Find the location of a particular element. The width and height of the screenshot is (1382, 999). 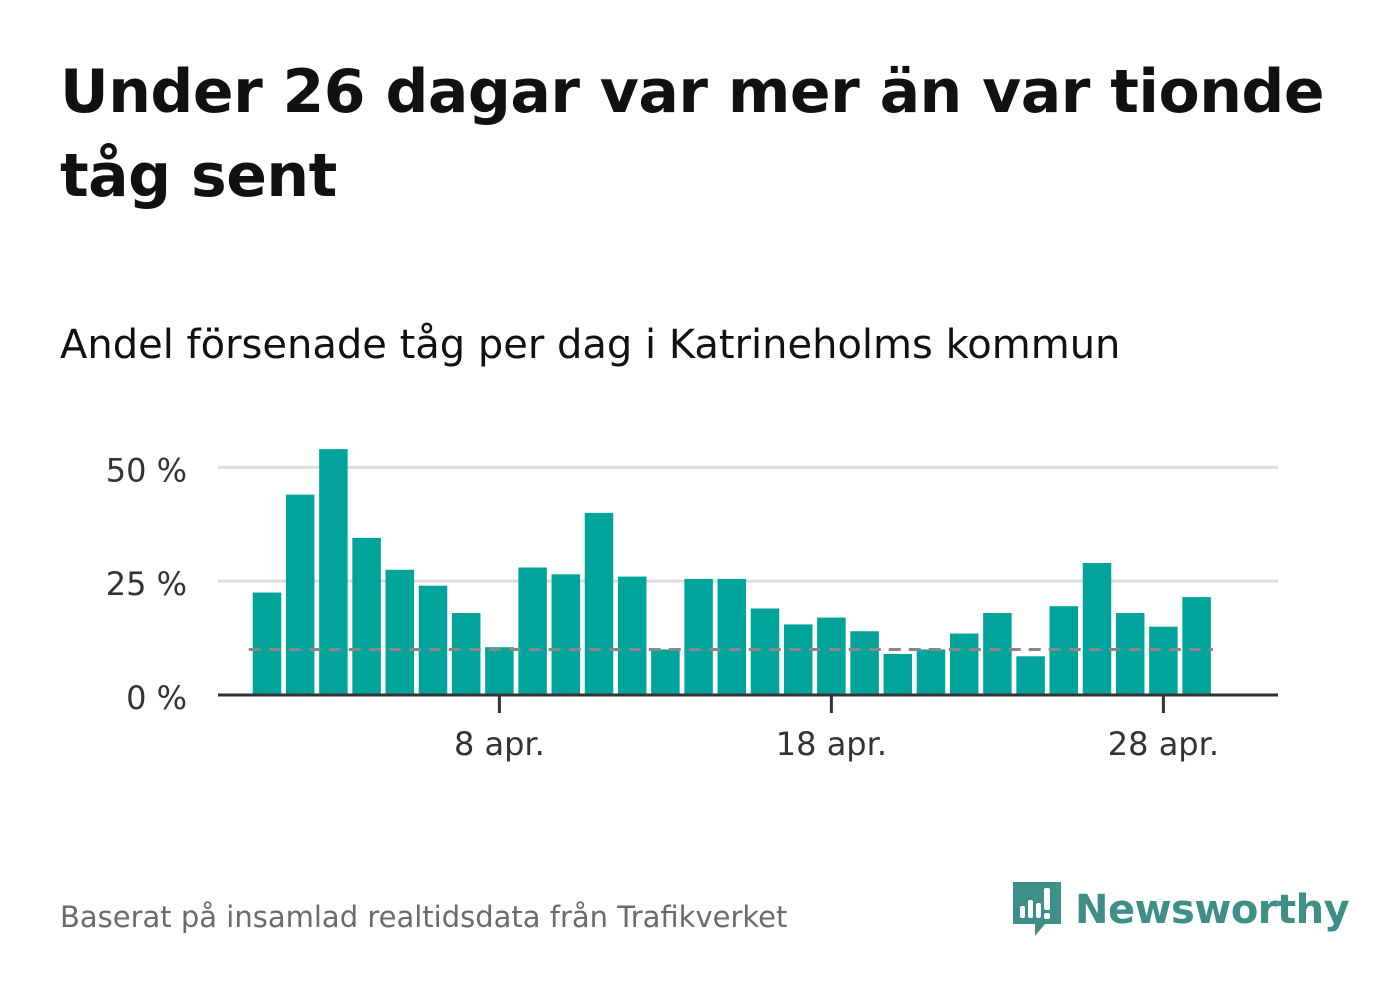

x-tick-label: 28 apr. is located at coordinates (1163, 744).